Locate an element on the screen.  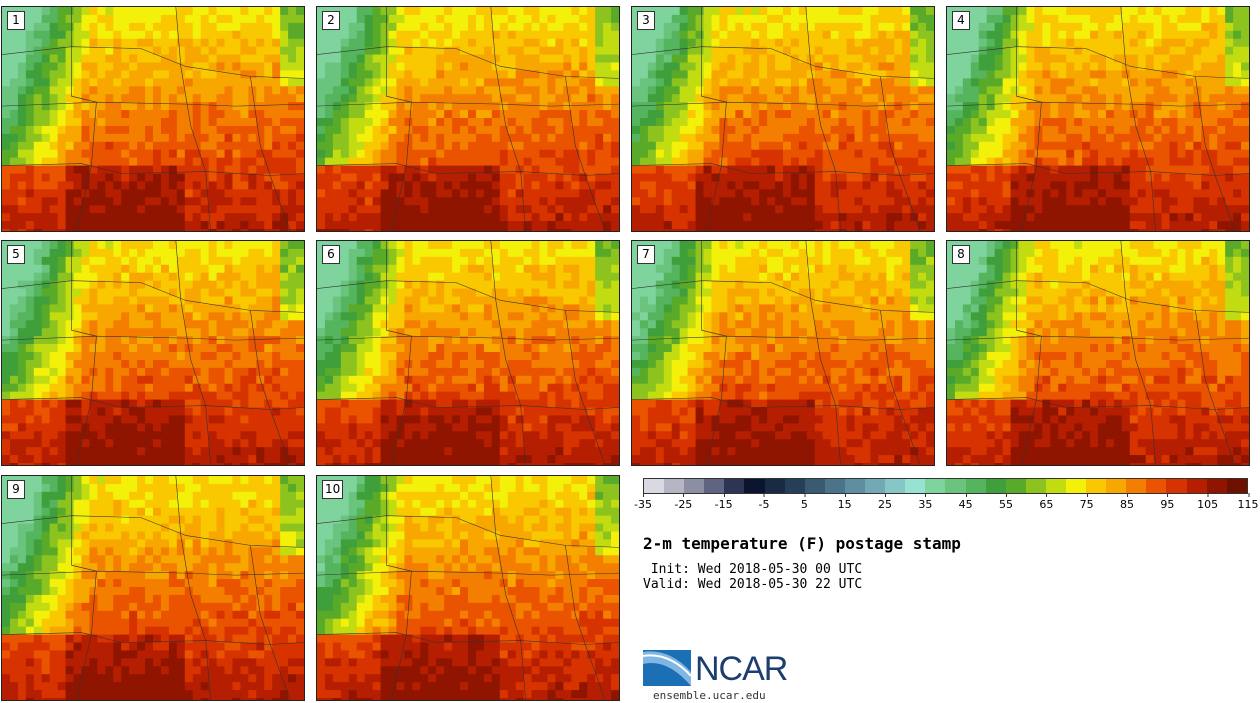
member-number: 9 is located at coordinates (16, 489).